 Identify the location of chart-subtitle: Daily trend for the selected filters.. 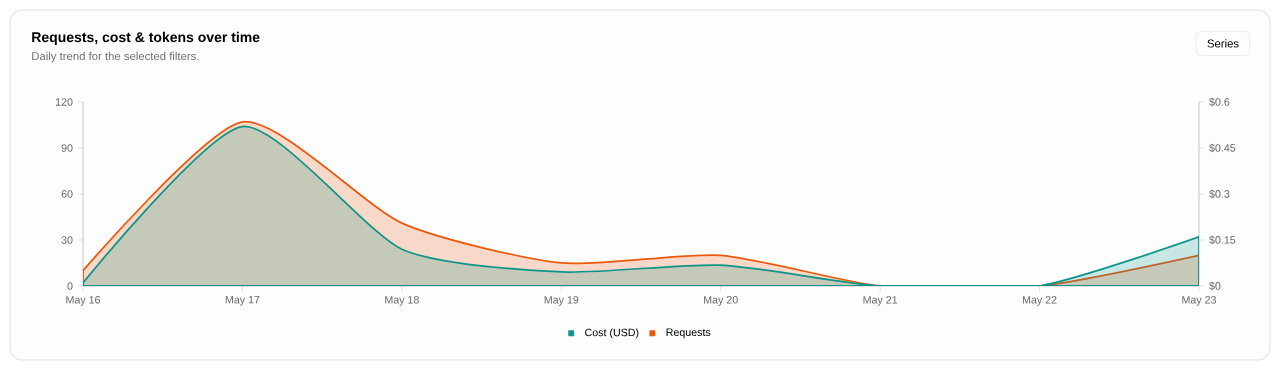
(115, 57).